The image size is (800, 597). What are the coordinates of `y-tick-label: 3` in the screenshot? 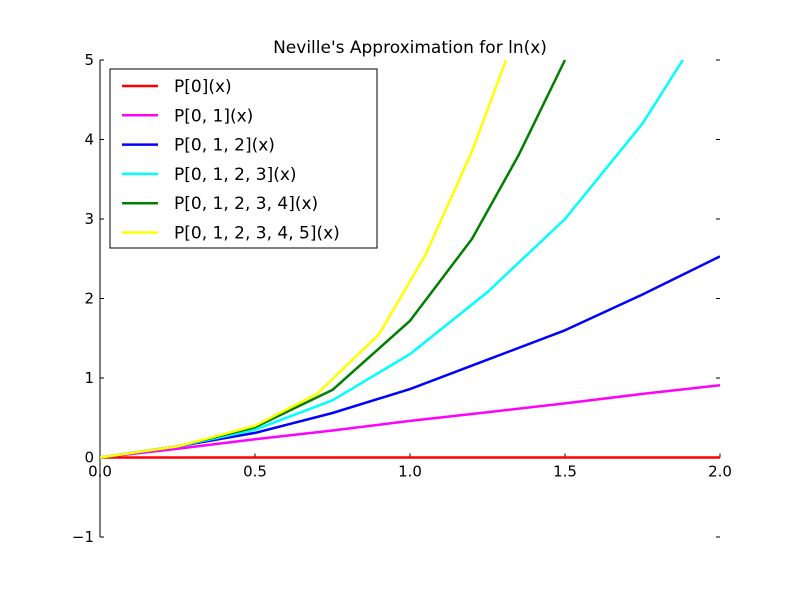 It's located at (89, 219).